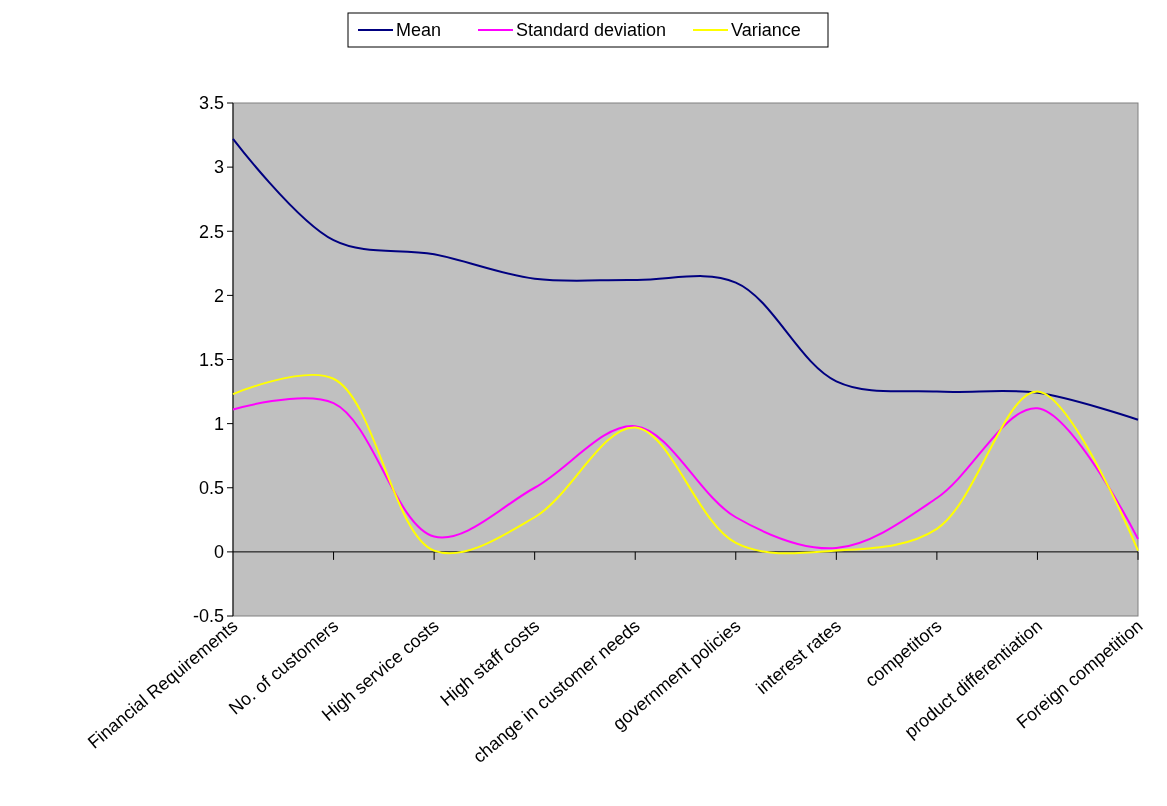 The image size is (1167, 806). I want to click on y-tick-label: 1, so click(218, 423).